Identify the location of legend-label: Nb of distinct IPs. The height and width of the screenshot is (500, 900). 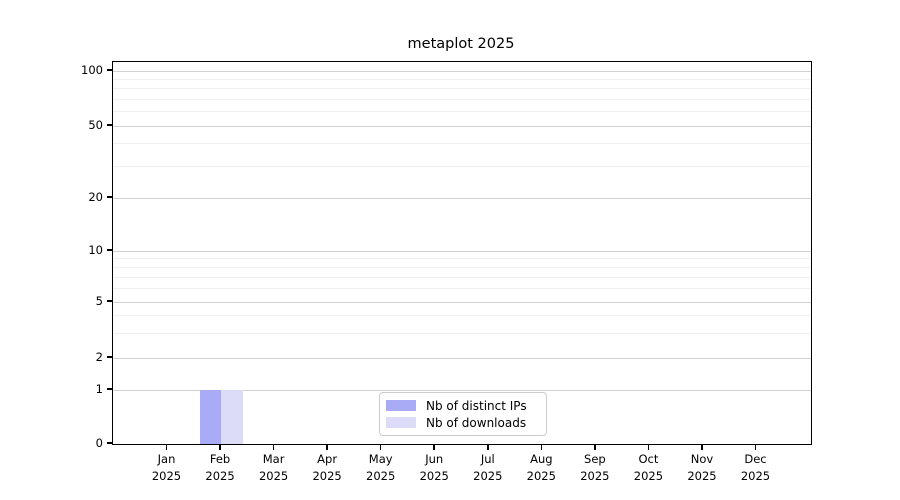
(476, 405).